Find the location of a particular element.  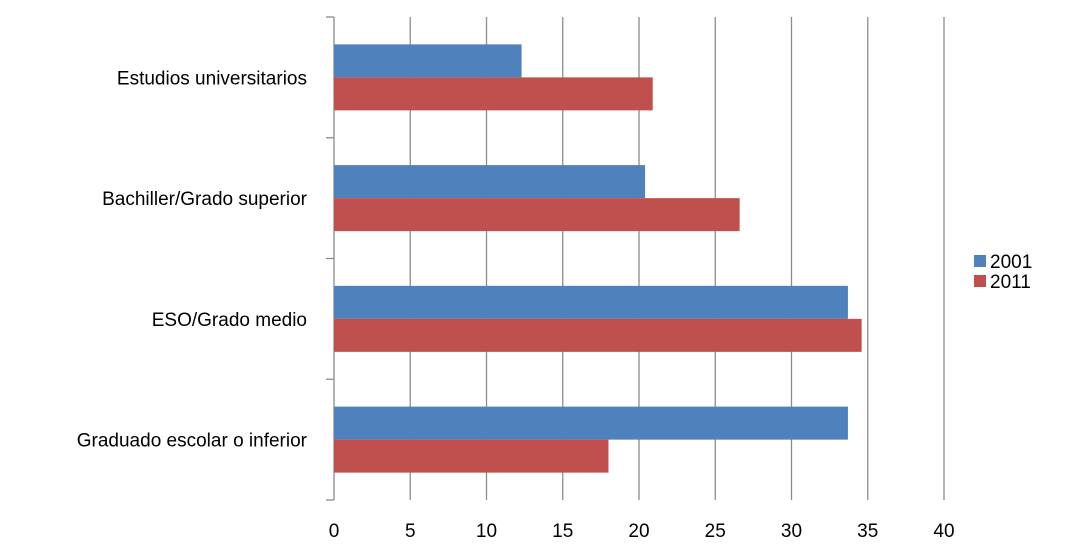

x-tick-label: 5 is located at coordinates (410, 531).